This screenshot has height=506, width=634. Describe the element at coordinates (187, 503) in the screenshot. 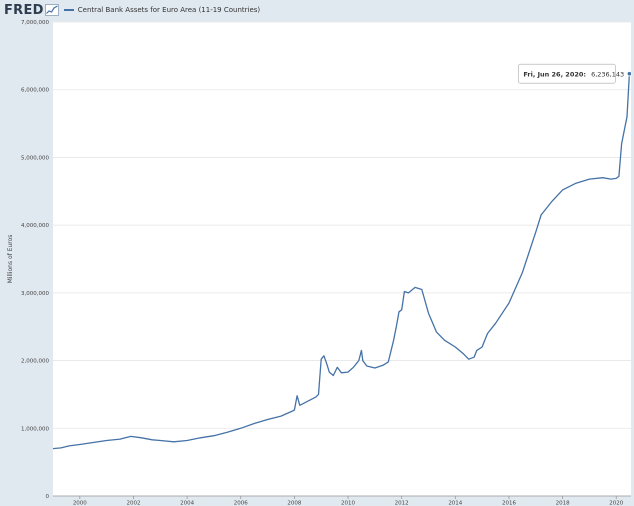

I see `x-tick-label: 2004` at that location.